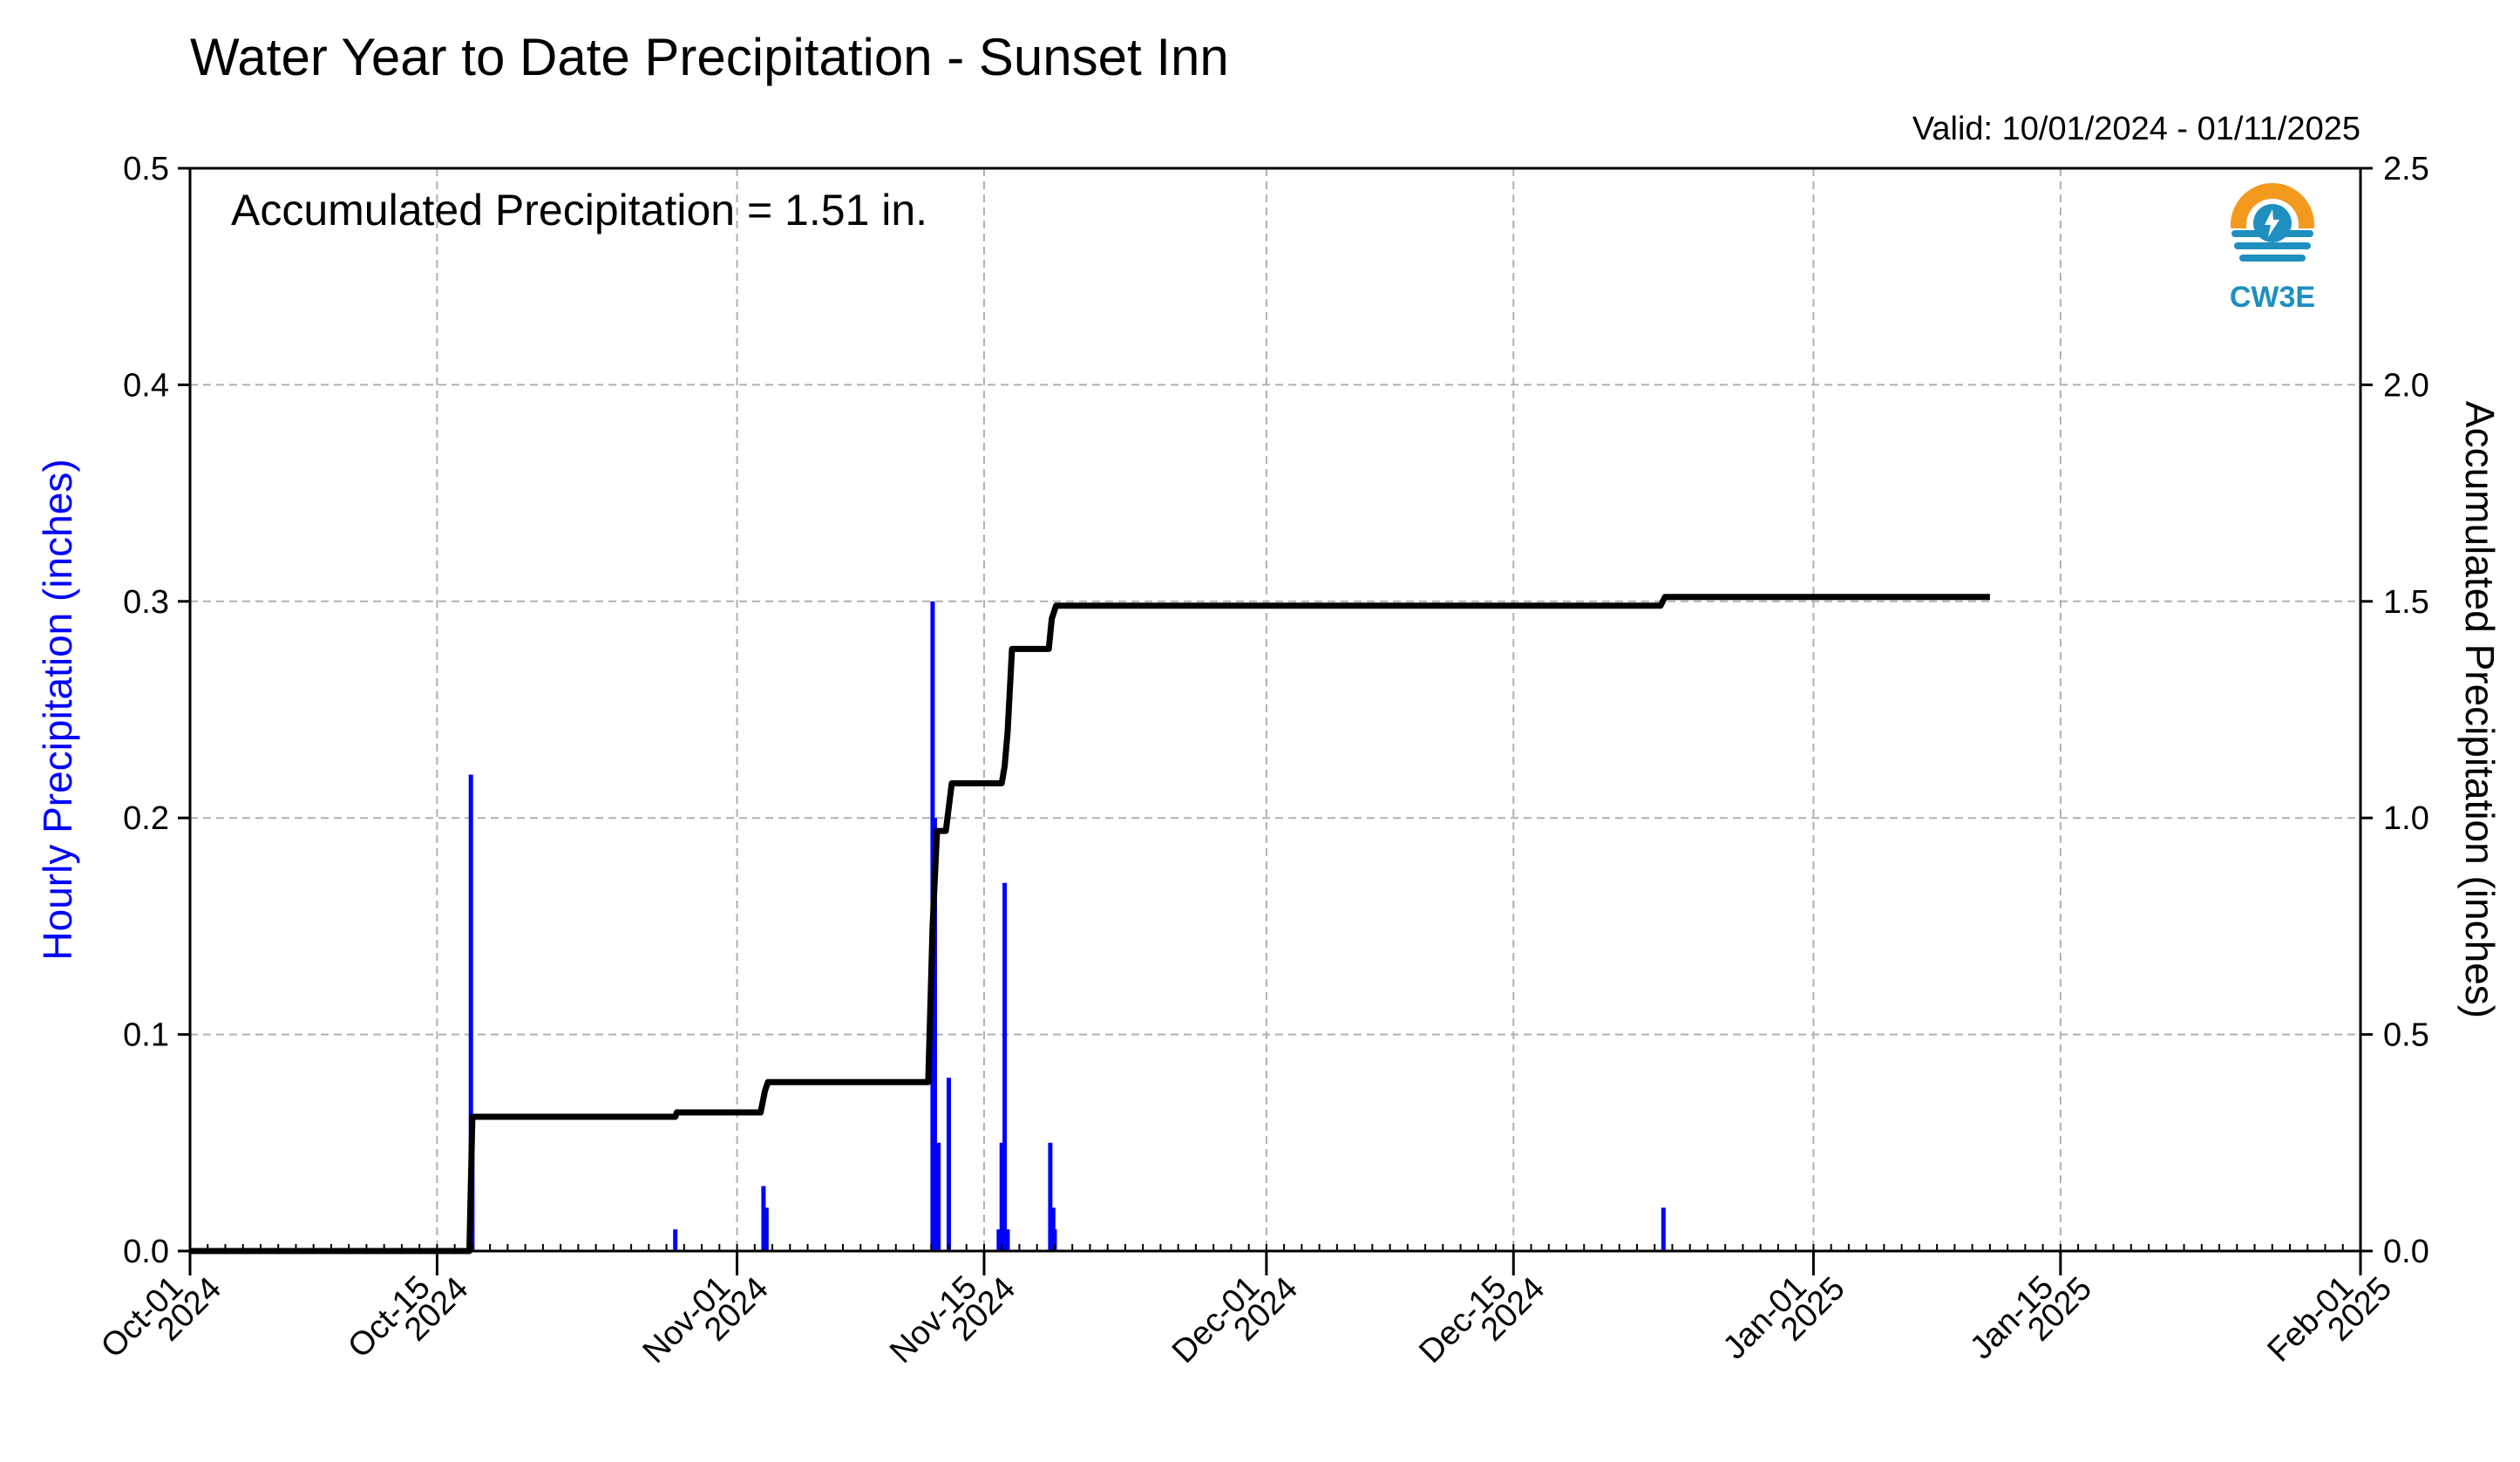 The height and width of the screenshot is (1462, 2520). Describe the element at coordinates (2272, 248) in the screenshot. I see `cw3e-logo: CW3E` at that location.